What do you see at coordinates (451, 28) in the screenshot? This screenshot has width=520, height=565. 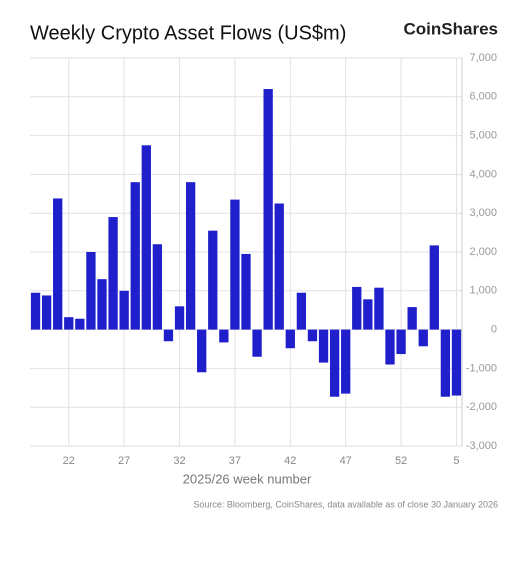 I see `brand: CoinShares` at bounding box center [451, 28].